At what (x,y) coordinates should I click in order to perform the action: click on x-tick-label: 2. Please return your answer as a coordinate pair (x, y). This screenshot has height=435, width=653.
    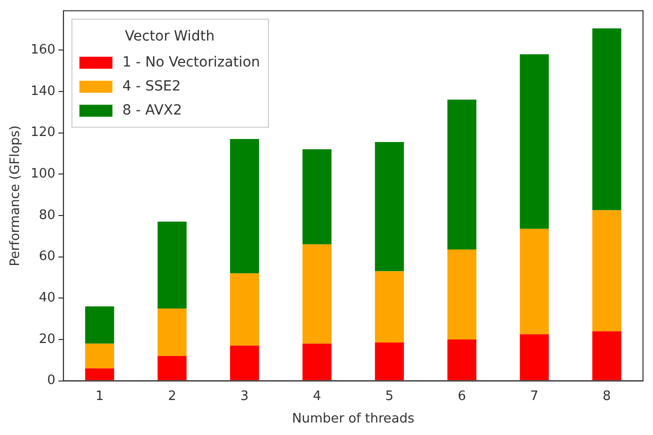
    Looking at the image, I should click on (172, 396).